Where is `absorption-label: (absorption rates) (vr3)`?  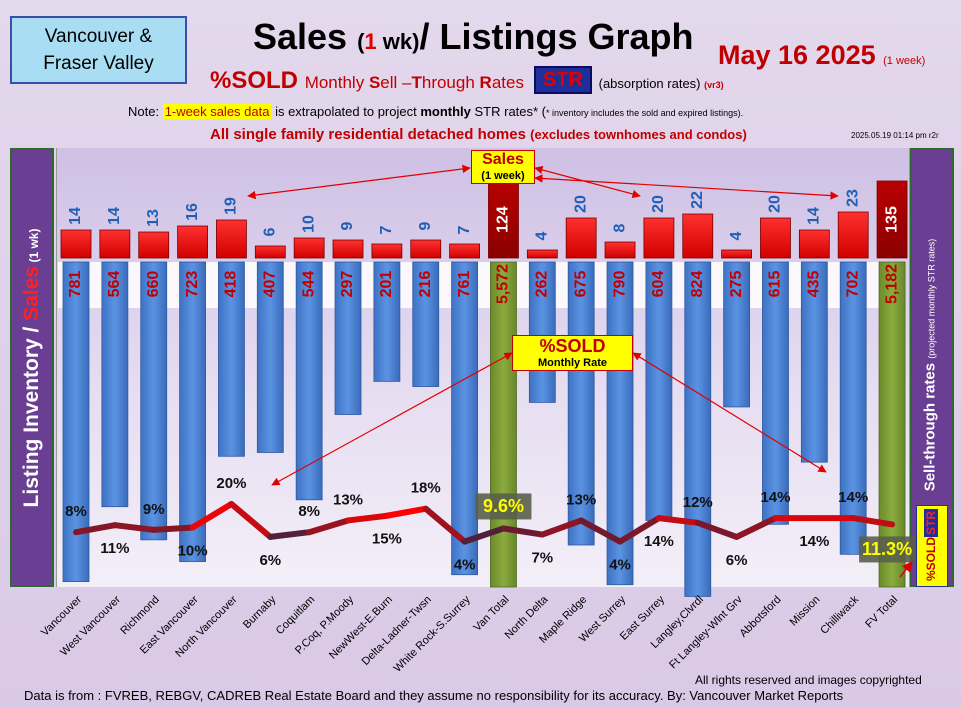
absorption-label: (absorption rates) (vr3) is located at coordinates (661, 83).